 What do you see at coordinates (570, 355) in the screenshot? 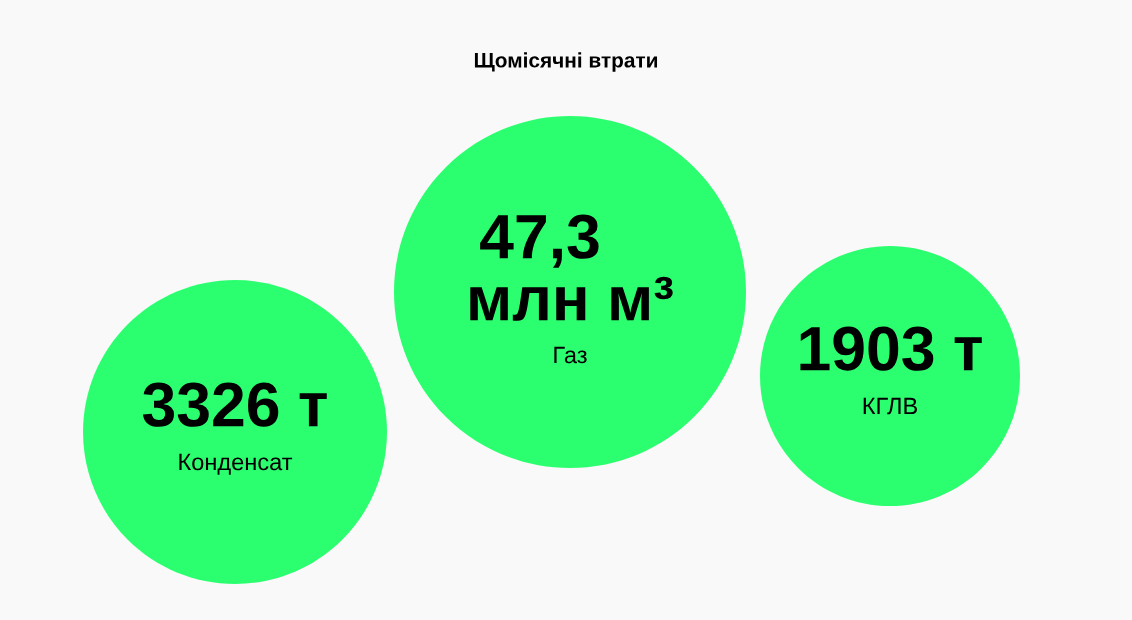
I see `category-label: Газ` at bounding box center [570, 355].